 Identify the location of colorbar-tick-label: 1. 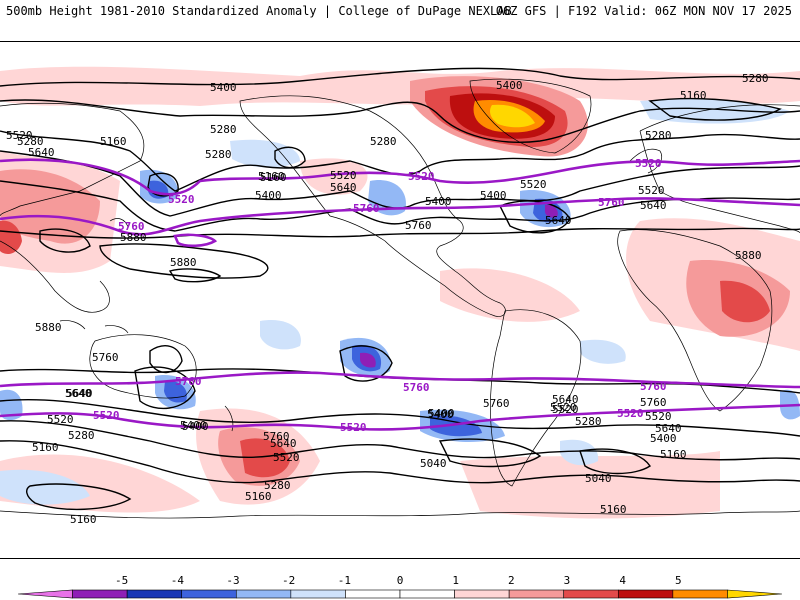
(455, 580).